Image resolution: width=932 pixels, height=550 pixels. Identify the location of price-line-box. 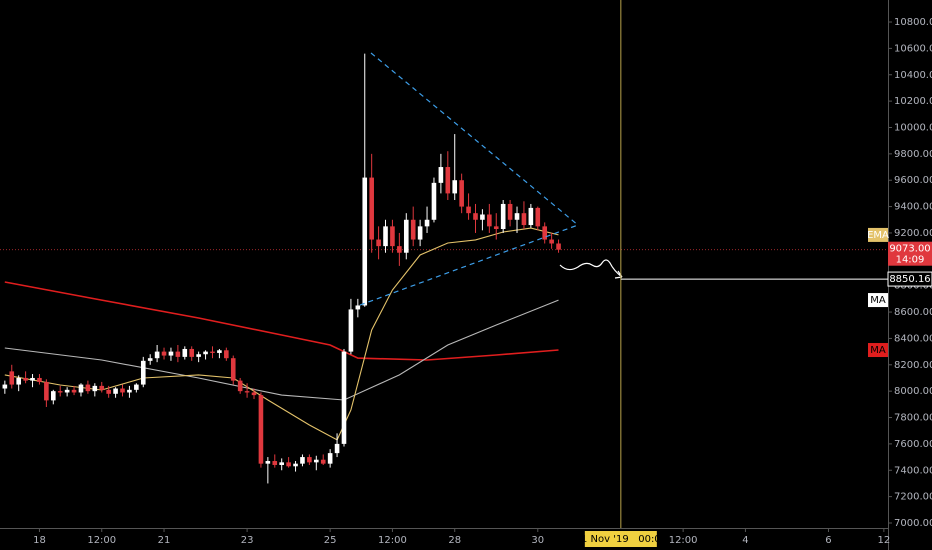
(909, 279).